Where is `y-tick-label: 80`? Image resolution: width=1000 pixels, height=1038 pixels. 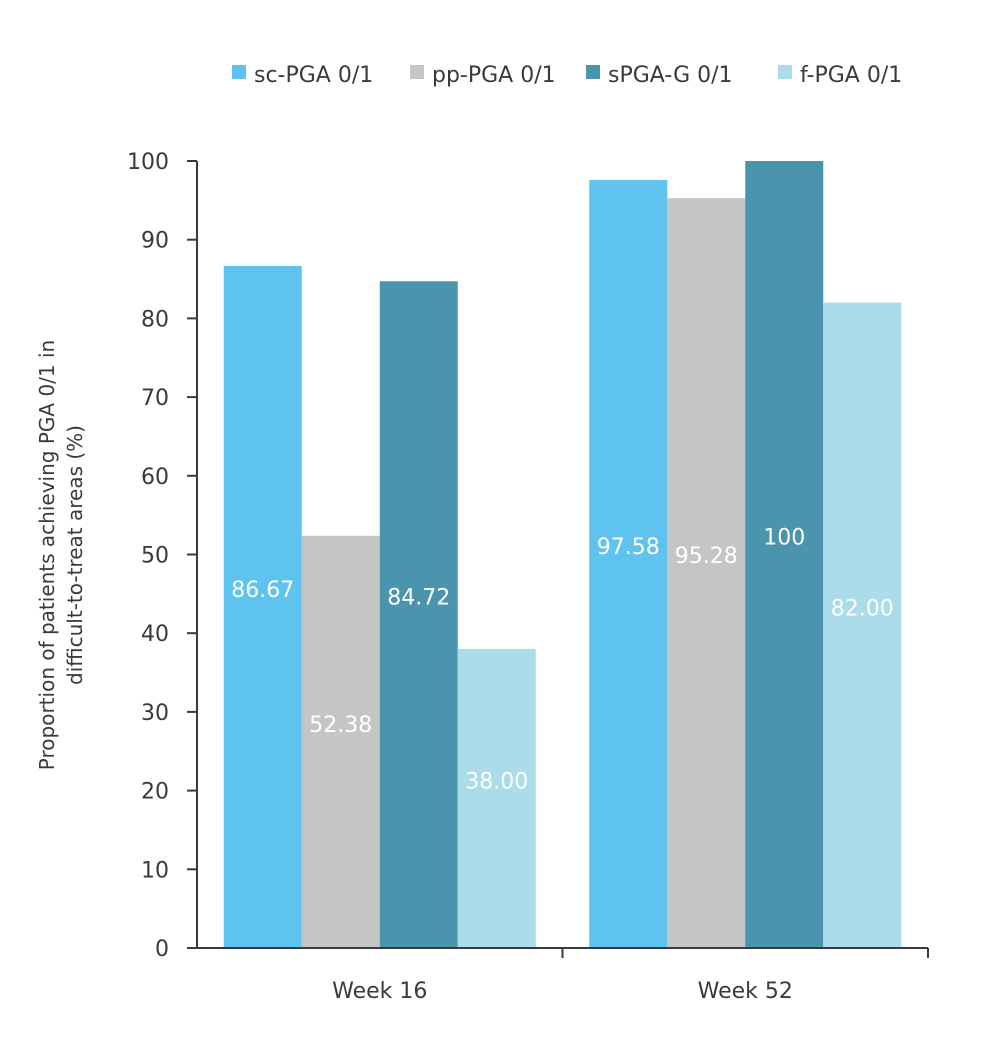 y-tick-label: 80 is located at coordinates (155, 319).